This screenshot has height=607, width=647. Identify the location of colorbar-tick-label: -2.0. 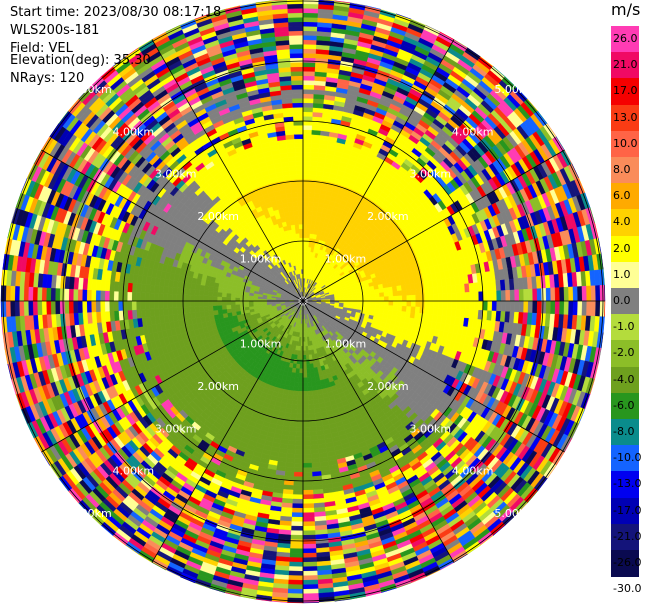
(624, 353).